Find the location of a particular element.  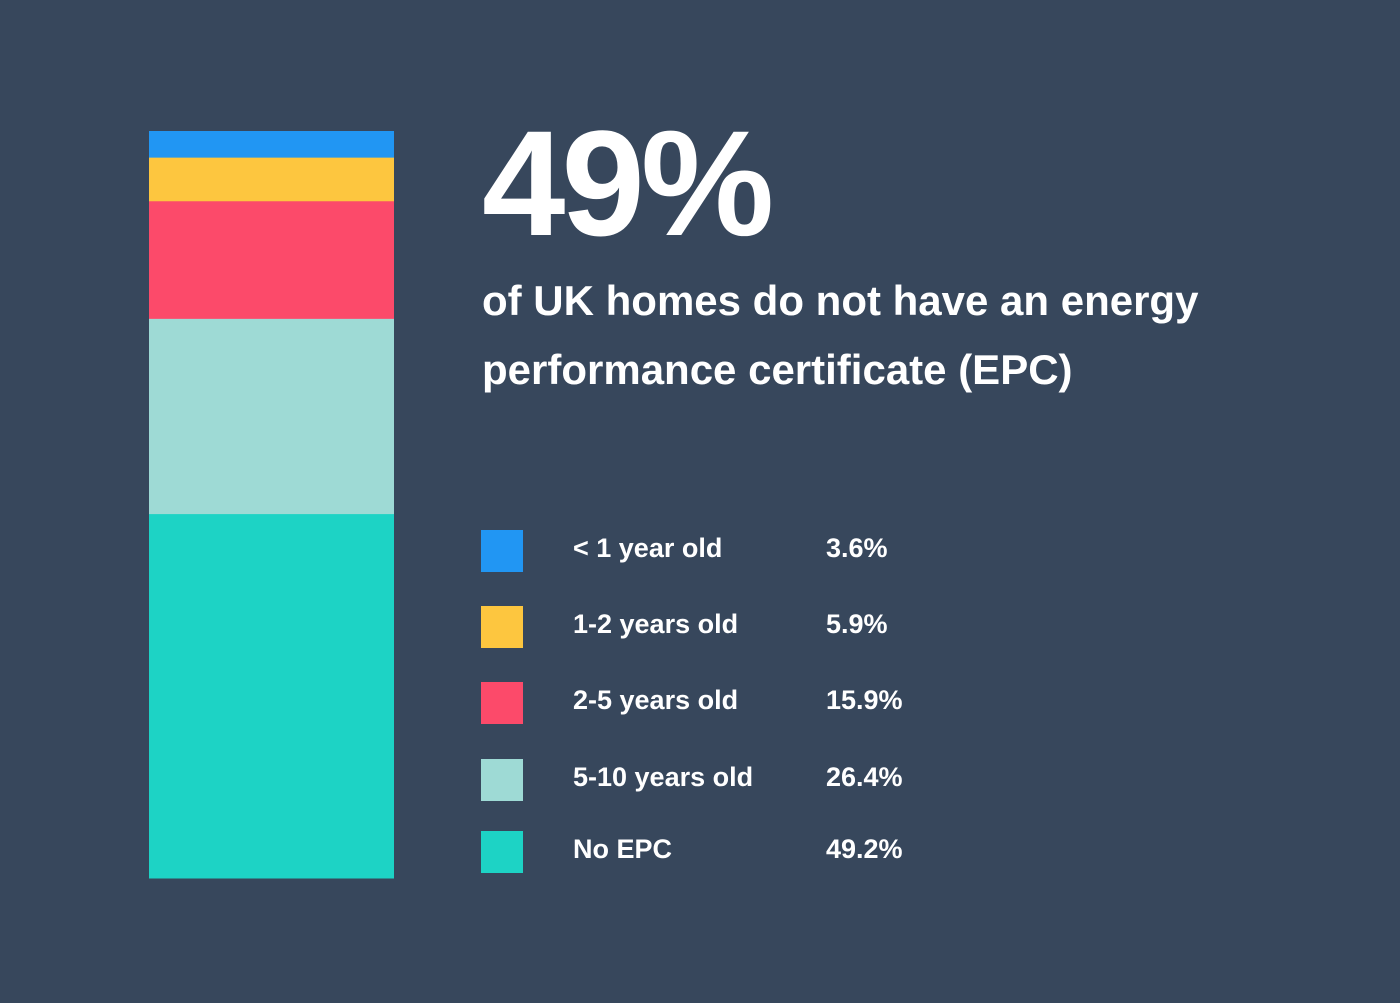

legend-item: 1-2 years old 5.9% is located at coordinates (731, 627).